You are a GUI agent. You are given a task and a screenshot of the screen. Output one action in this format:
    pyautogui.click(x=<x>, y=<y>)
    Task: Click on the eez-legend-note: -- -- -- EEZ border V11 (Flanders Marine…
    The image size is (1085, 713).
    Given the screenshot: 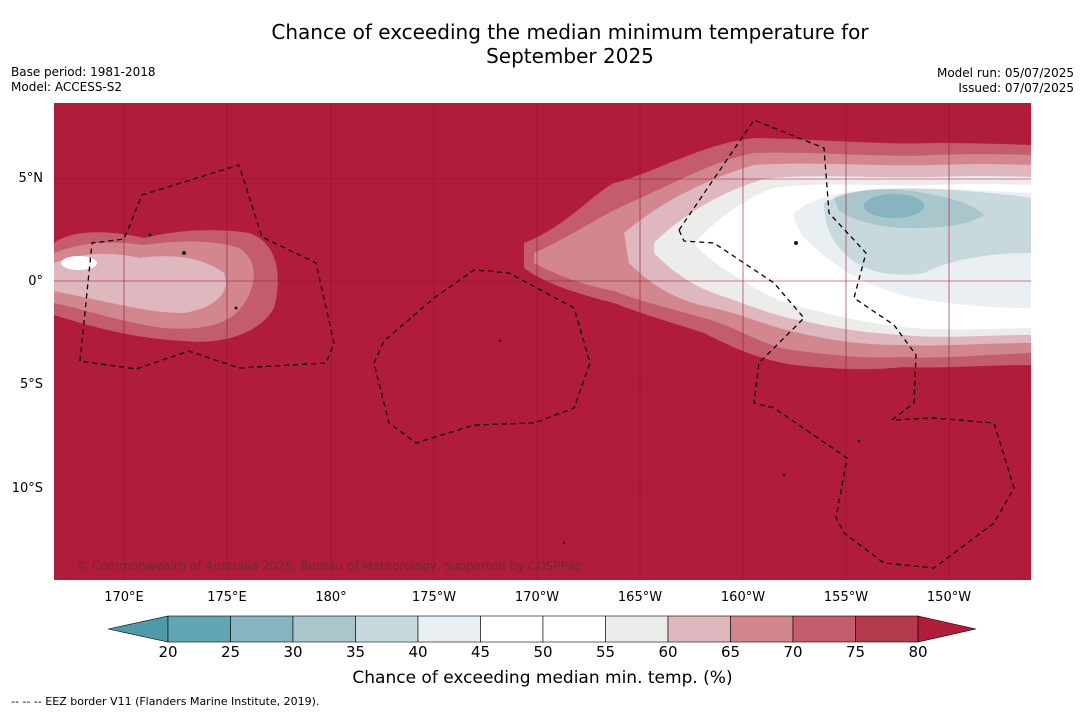 What is the action you would take?
    pyautogui.click(x=165, y=701)
    